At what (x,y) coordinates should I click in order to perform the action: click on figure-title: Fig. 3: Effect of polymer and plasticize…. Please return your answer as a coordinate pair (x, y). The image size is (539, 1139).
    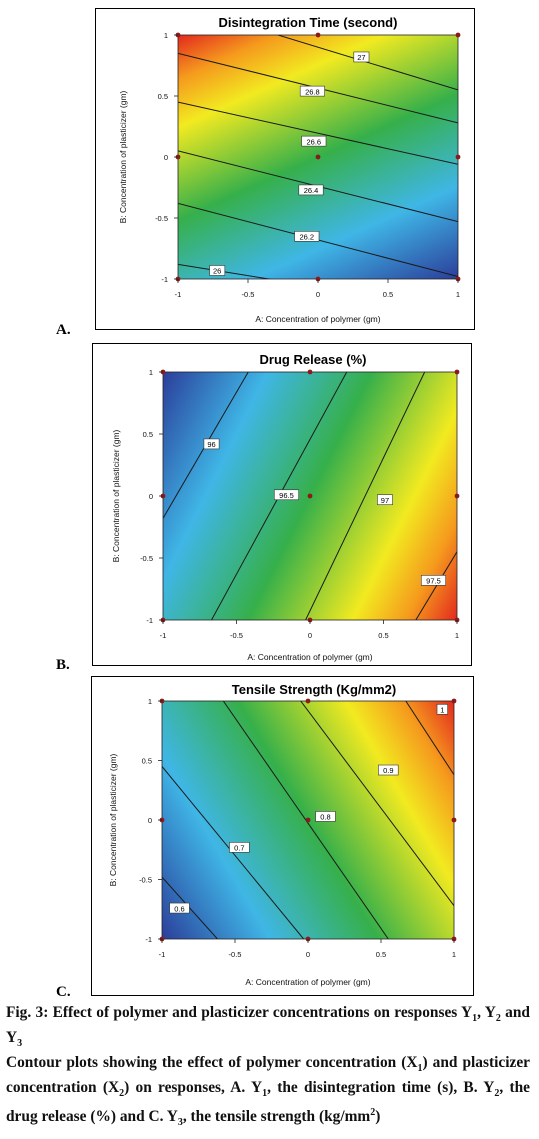
    Looking at the image, I should click on (268, 1027).